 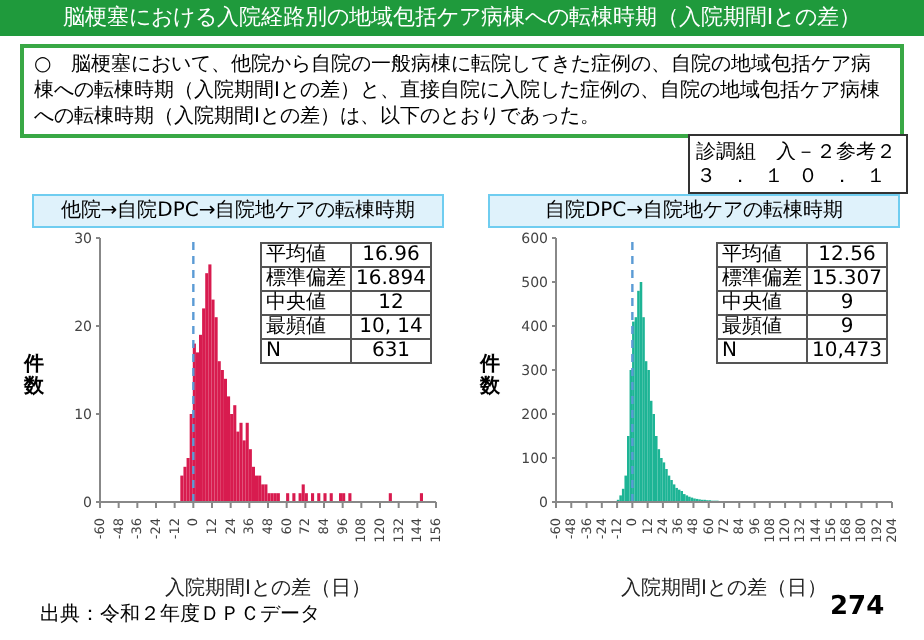 I want to click on chart-title: 自院DPC→自院地ケアの転棟時期, so click(x=694, y=211).